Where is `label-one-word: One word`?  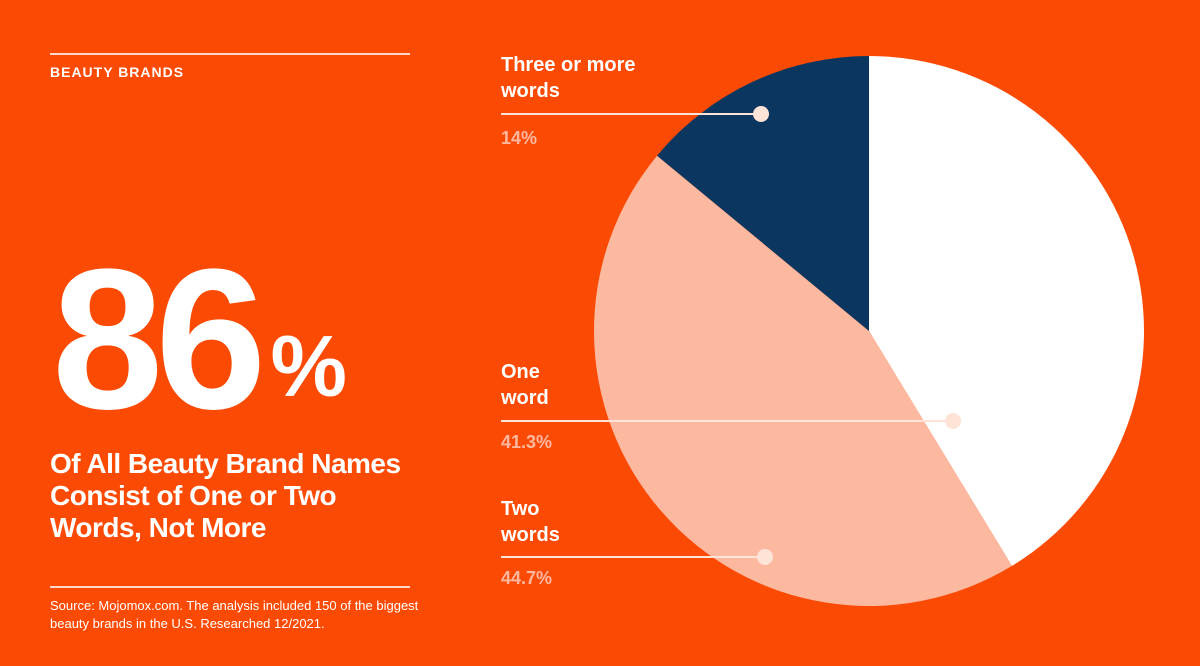 label-one-word: One word is located at coordinates (601, 385).